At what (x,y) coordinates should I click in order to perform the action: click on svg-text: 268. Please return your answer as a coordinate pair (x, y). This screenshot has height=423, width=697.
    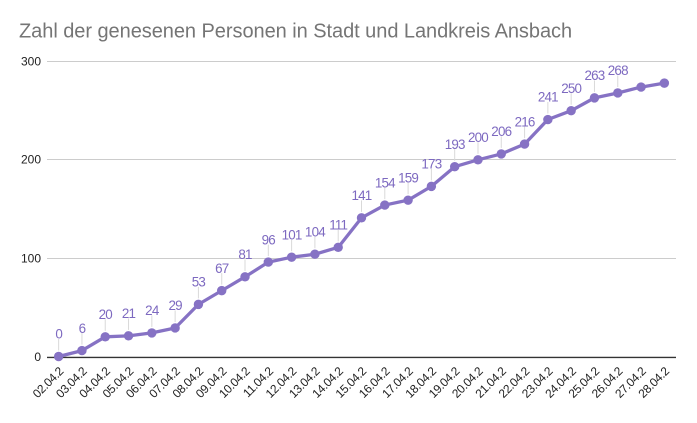
    Looking at the image, I should click on (618, 70).